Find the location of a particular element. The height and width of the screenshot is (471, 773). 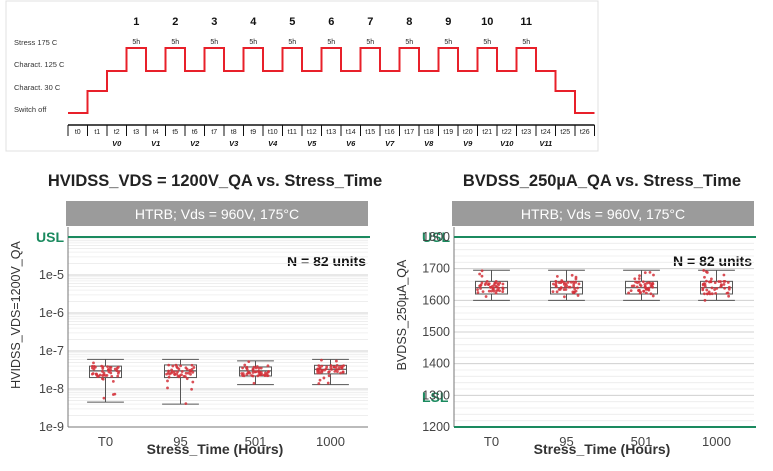

verification-label: V9 is located at coordinates (468, 143).